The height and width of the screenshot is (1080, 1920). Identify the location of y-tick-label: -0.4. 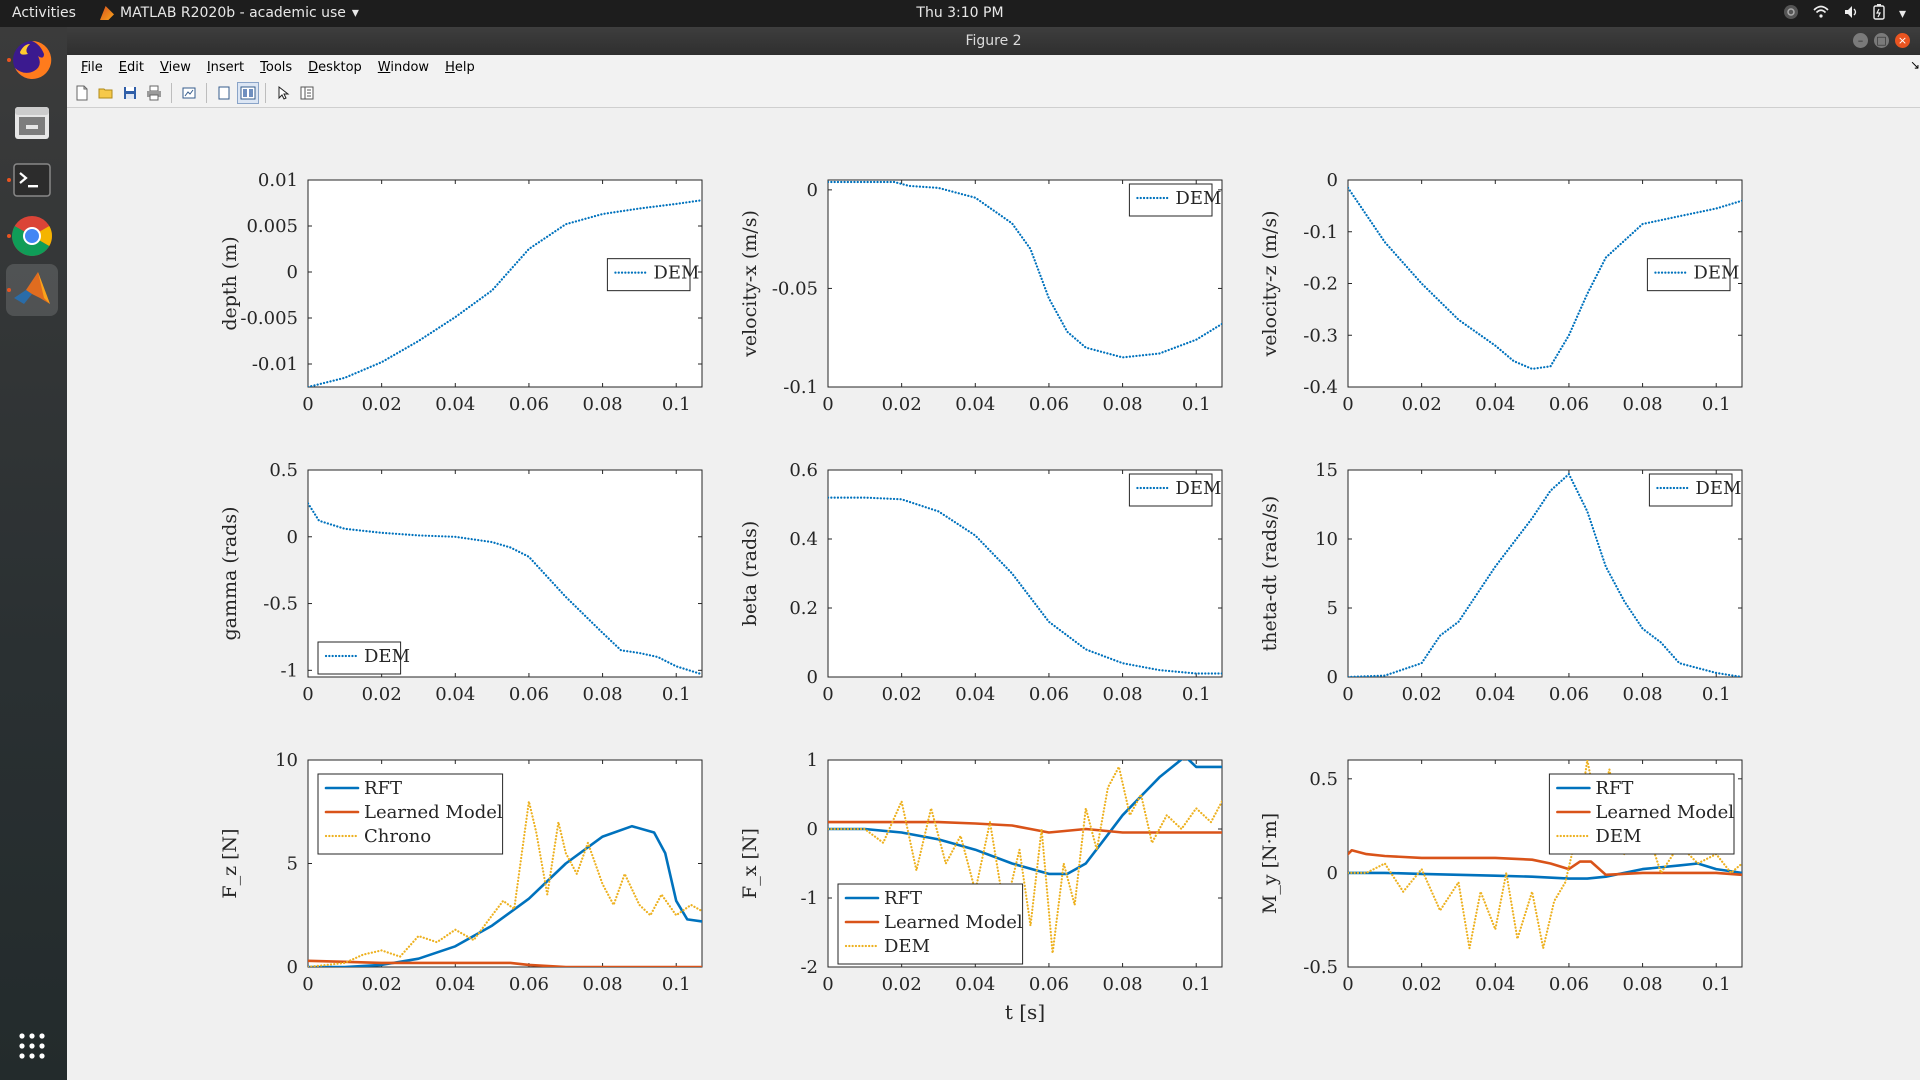
(1320, 387).